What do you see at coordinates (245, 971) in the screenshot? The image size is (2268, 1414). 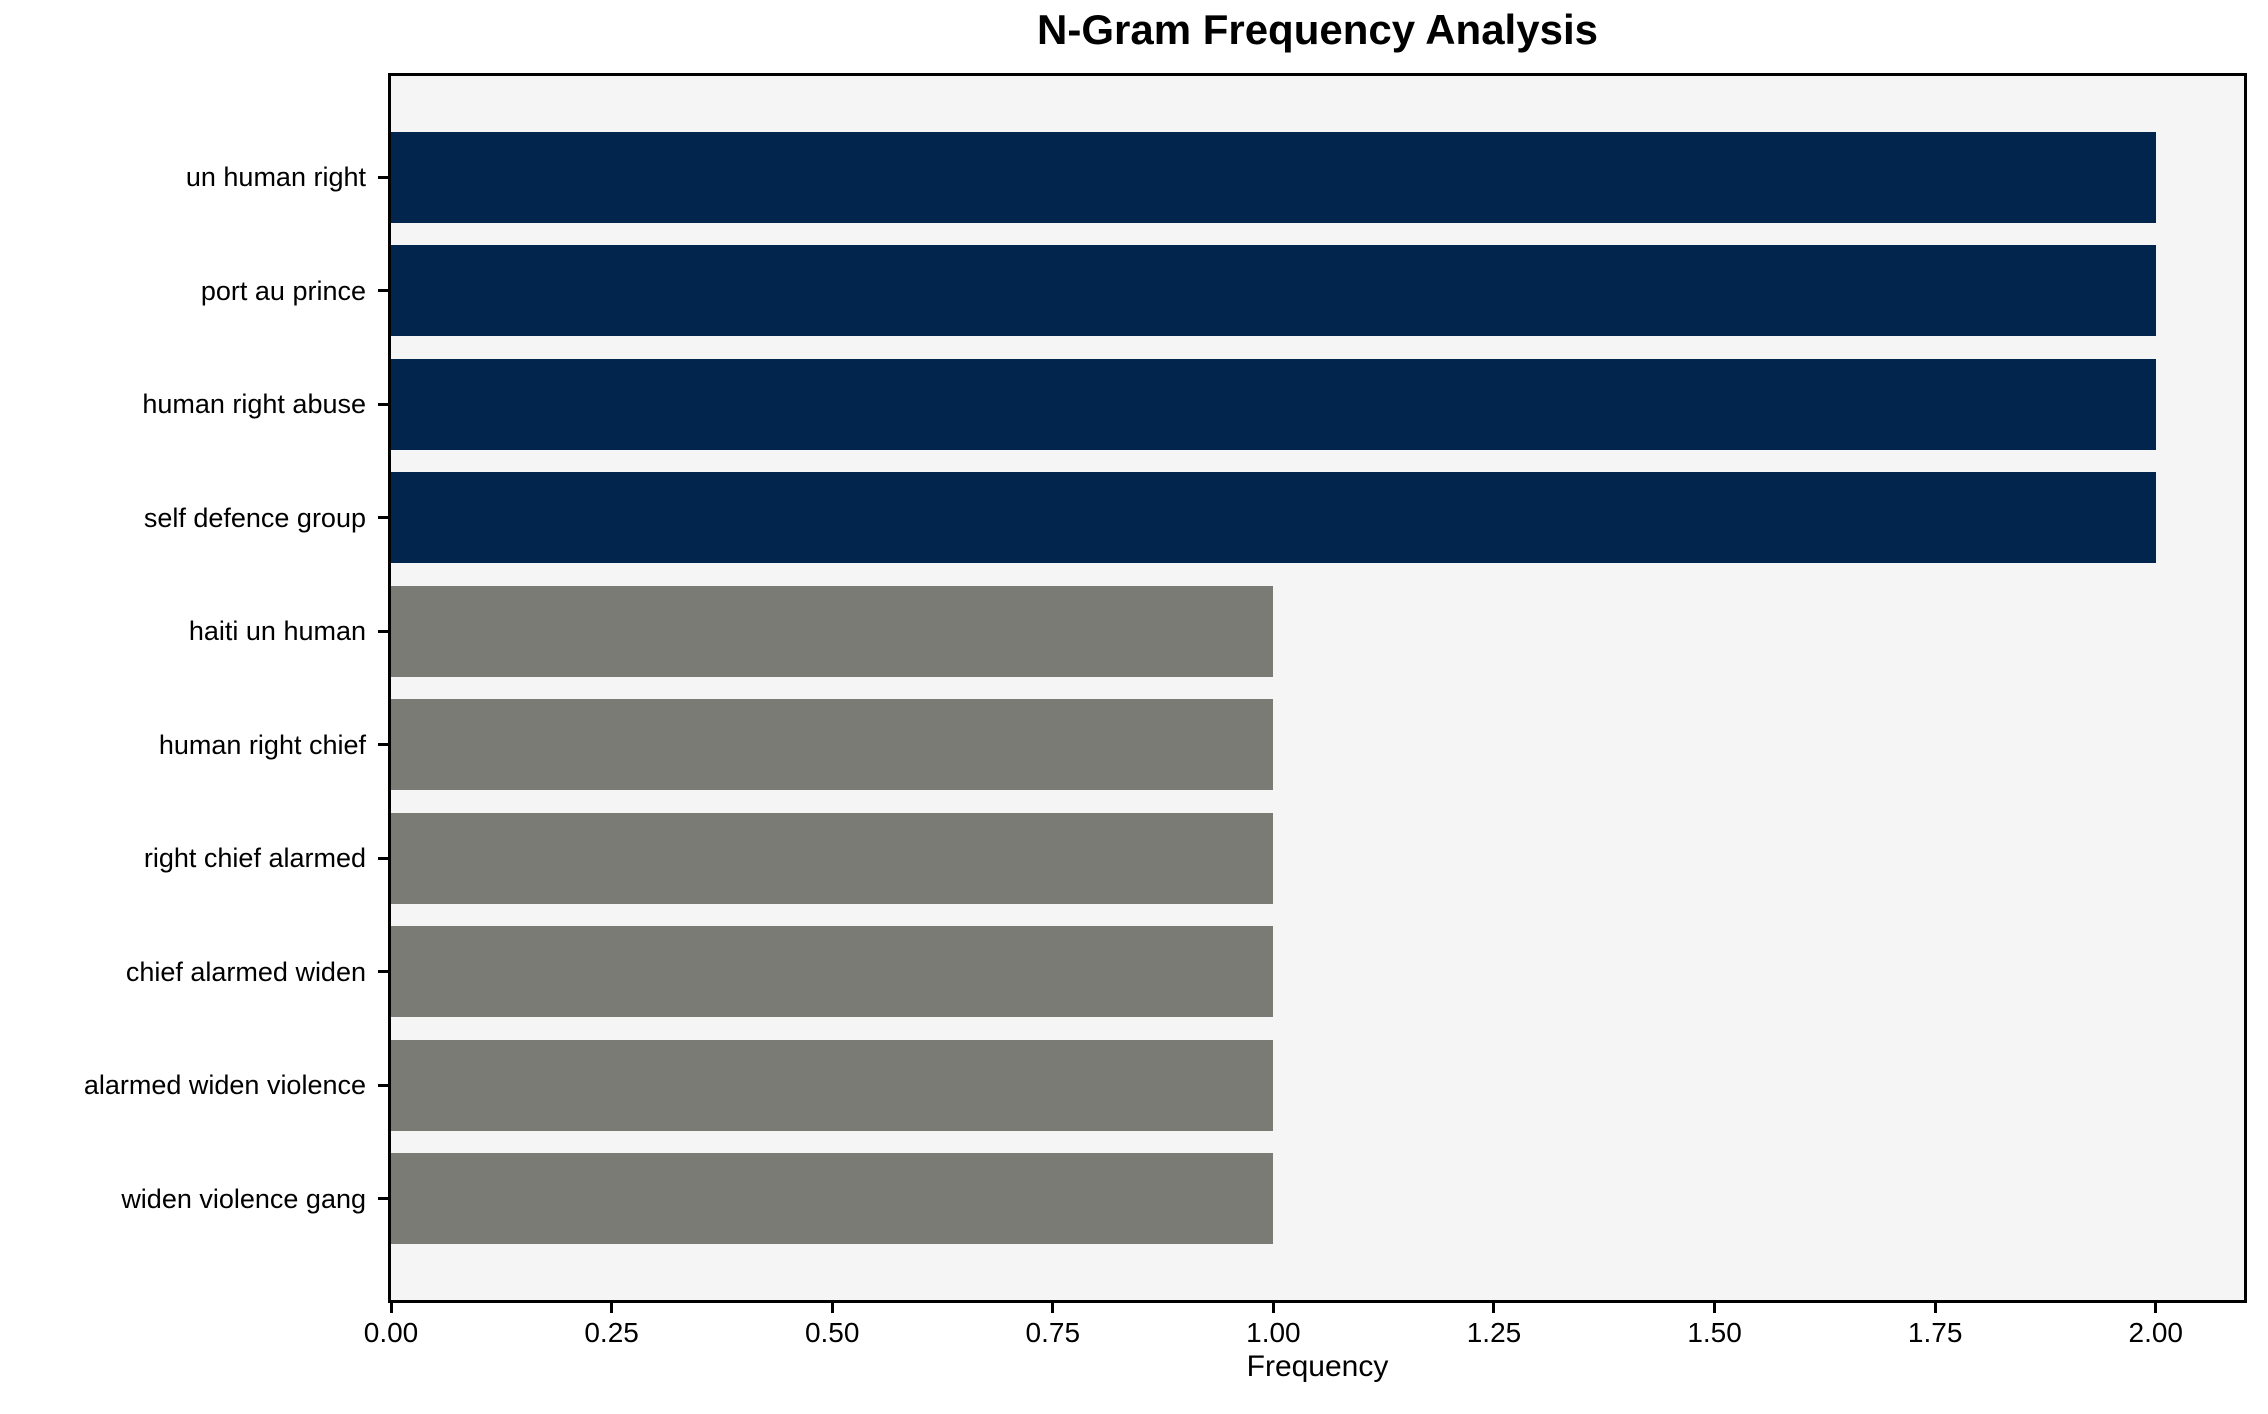 I see `y-tick-label: chief alarmed widen` at bounding box center [245, 971].